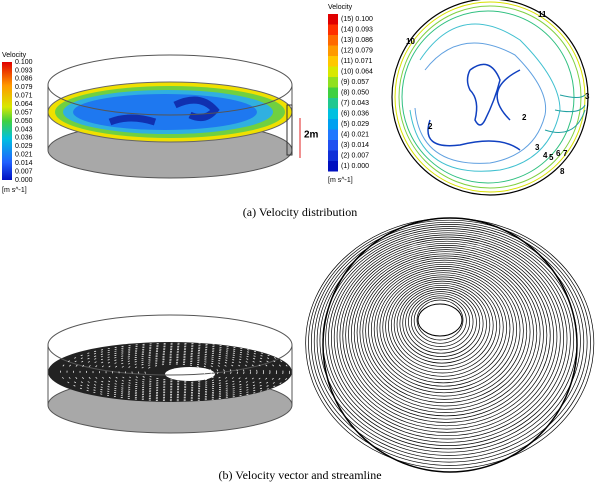  Describe the element at coordinates (565, 153) in the screenshot. I see `contour-label: 7` at that location.